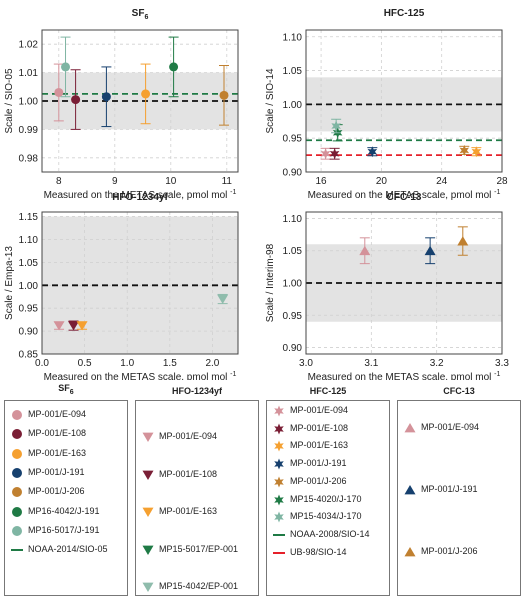 The height and width of the screenshot is (600, 524). What do you see at coordinates (29, 45) in the screenshot?
I see `y-tick-label: 1.02` at bounding box center [29, 45].